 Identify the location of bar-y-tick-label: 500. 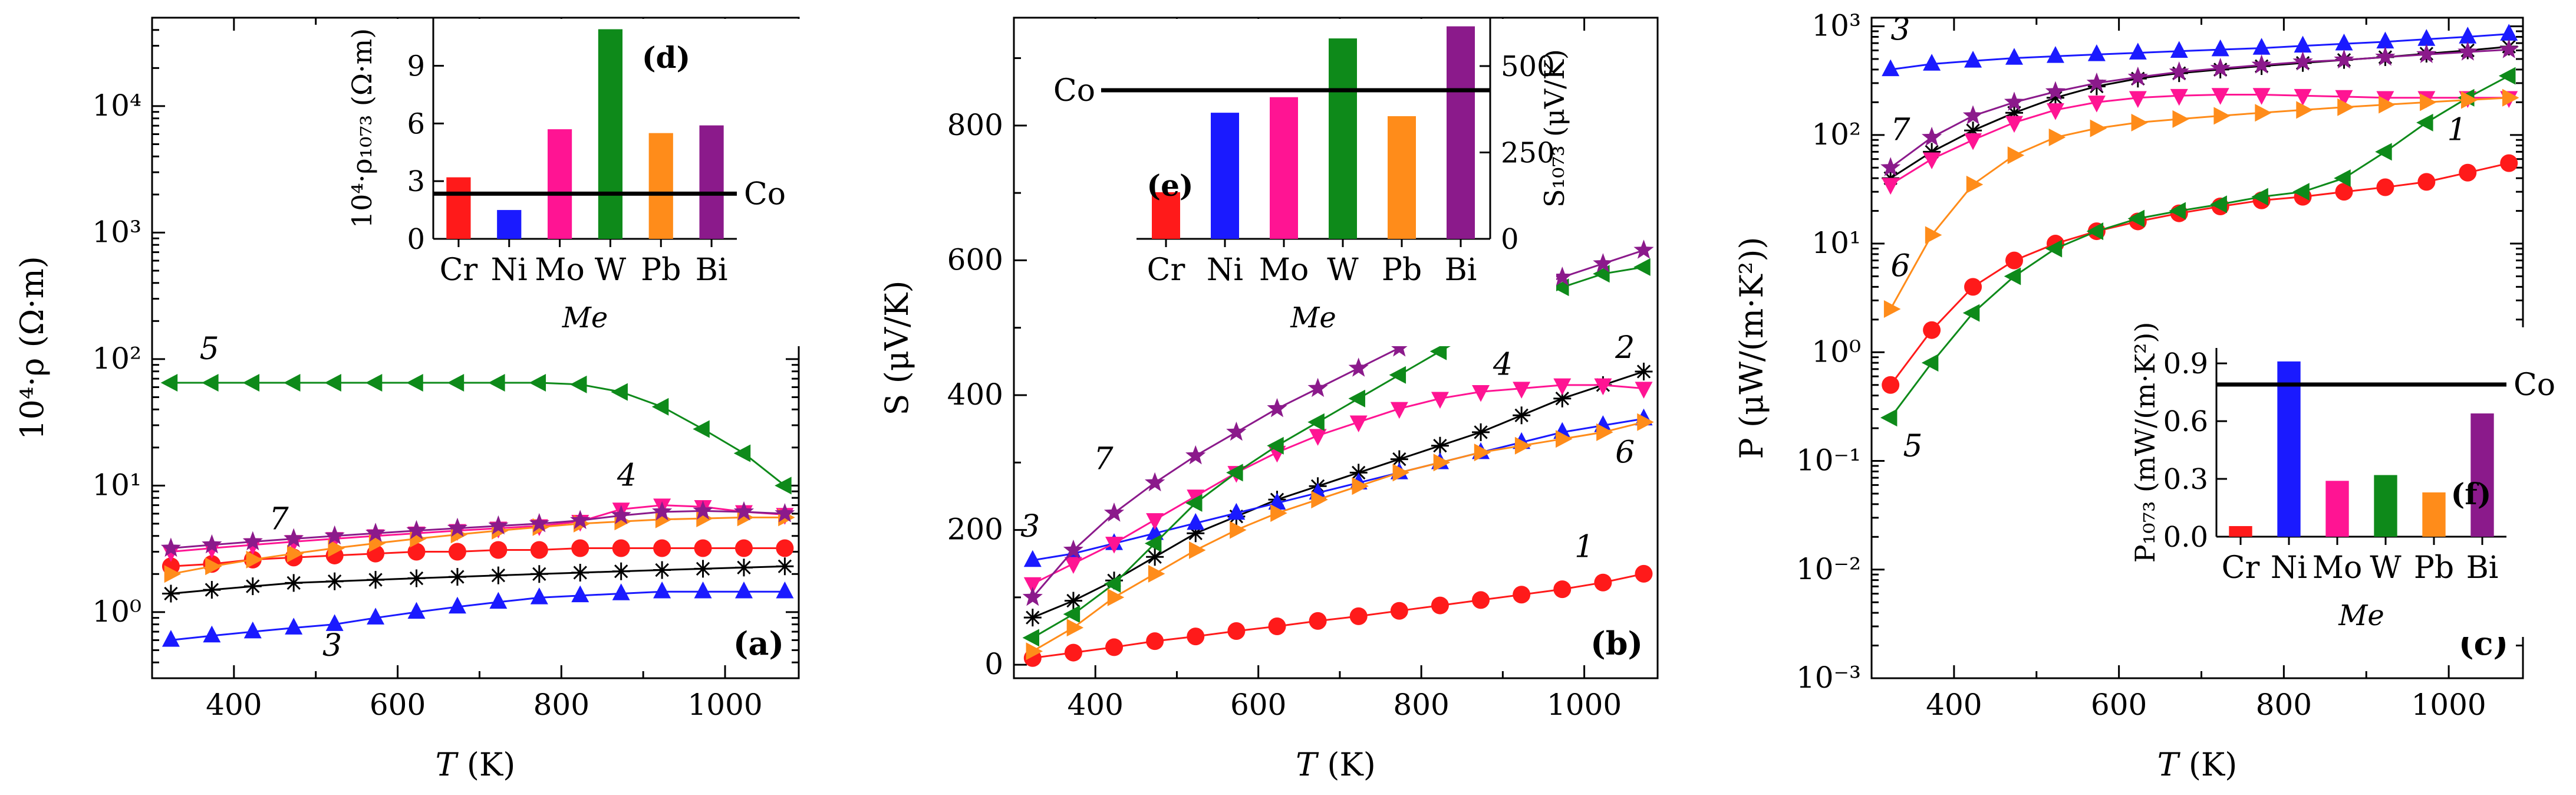
(1528, 67).